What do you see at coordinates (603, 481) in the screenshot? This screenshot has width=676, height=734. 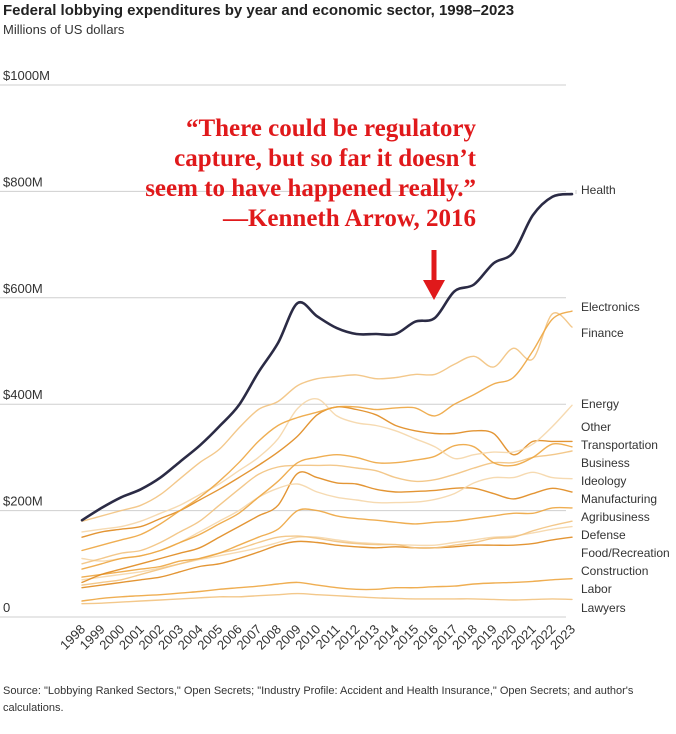 I see `series-label-ideology: Ideology` at bounding box center [603, 481].